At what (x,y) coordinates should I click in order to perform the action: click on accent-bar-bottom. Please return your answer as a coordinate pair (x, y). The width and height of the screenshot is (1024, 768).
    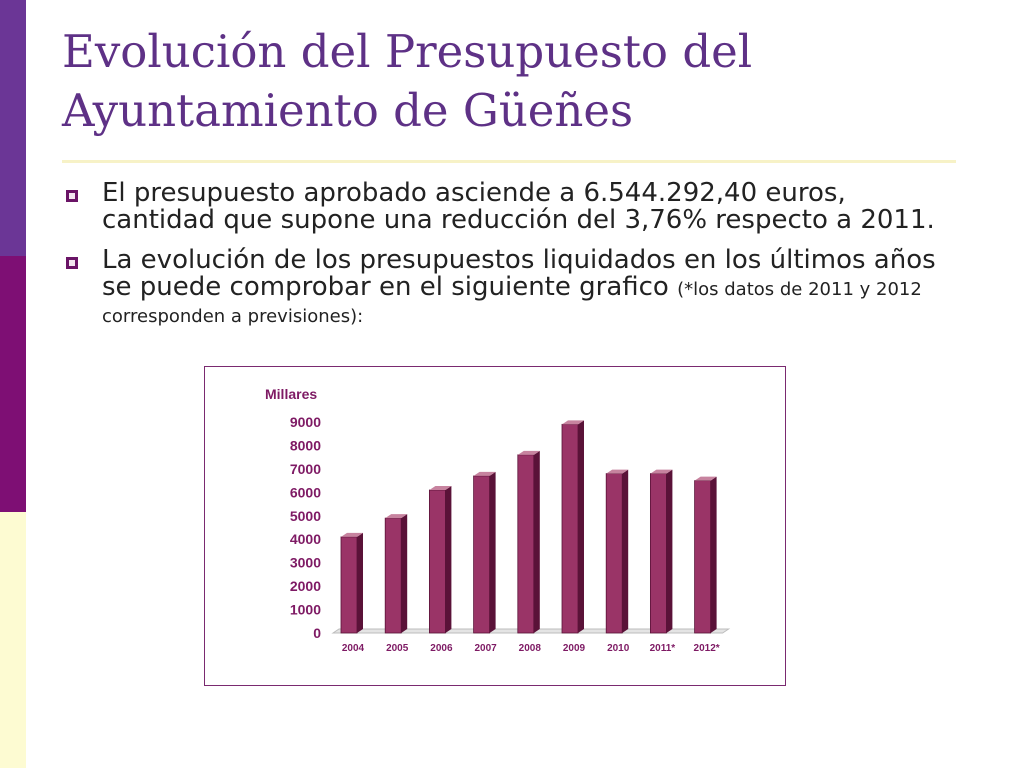
    Looking at the image, I should click on (13, 640).